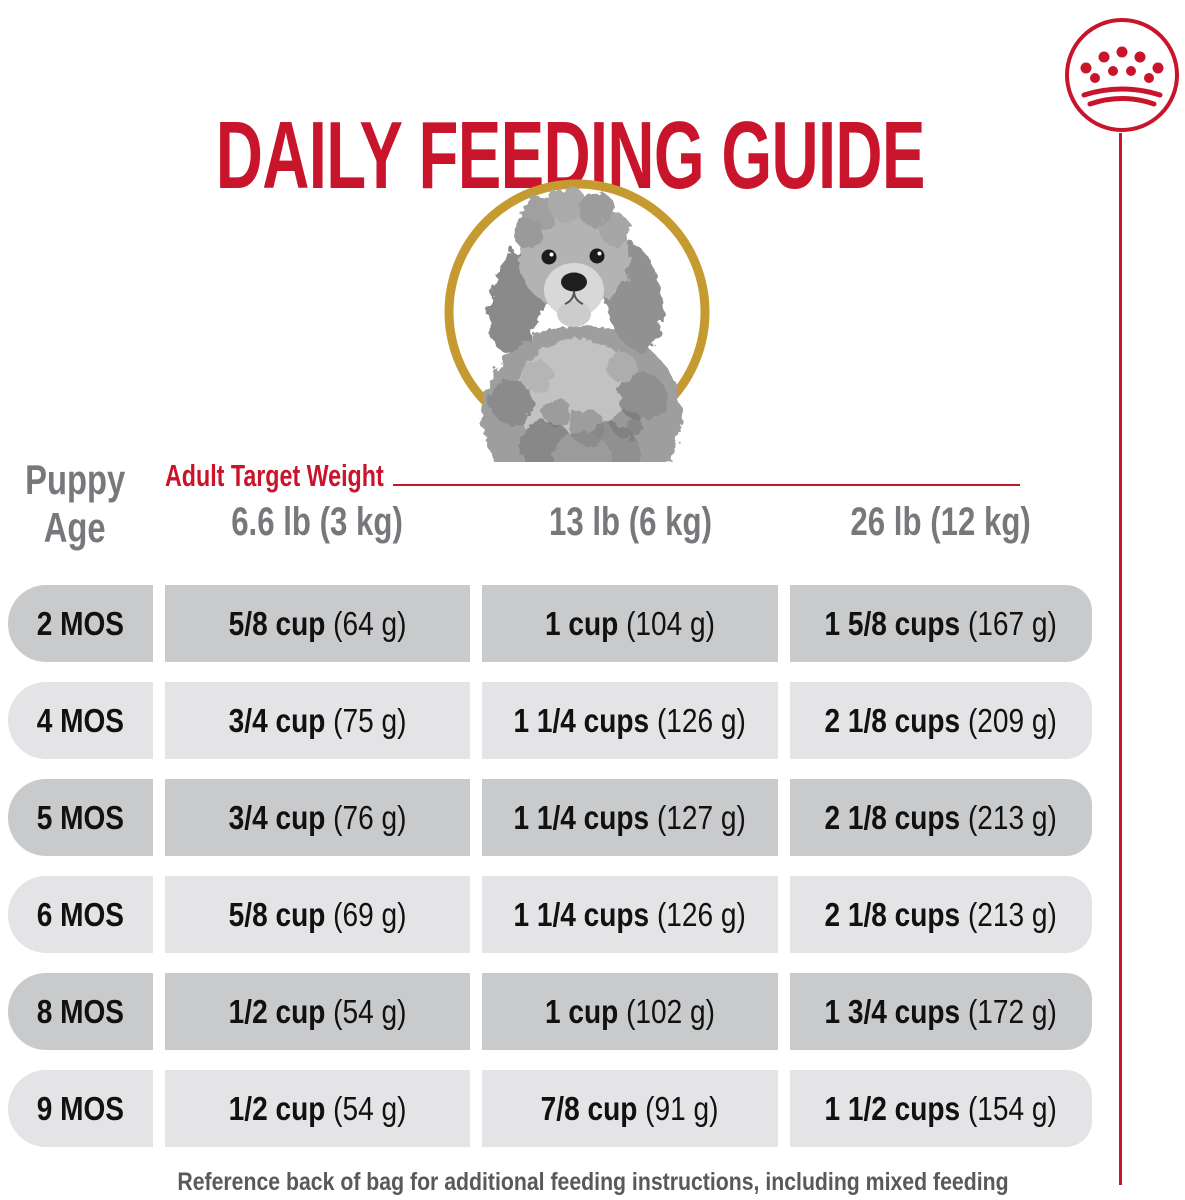 The width and height of the screenshot is (1185, 1200). I want to click on feeding-cell: 5/8 cup (69 g), so click(317, 914).